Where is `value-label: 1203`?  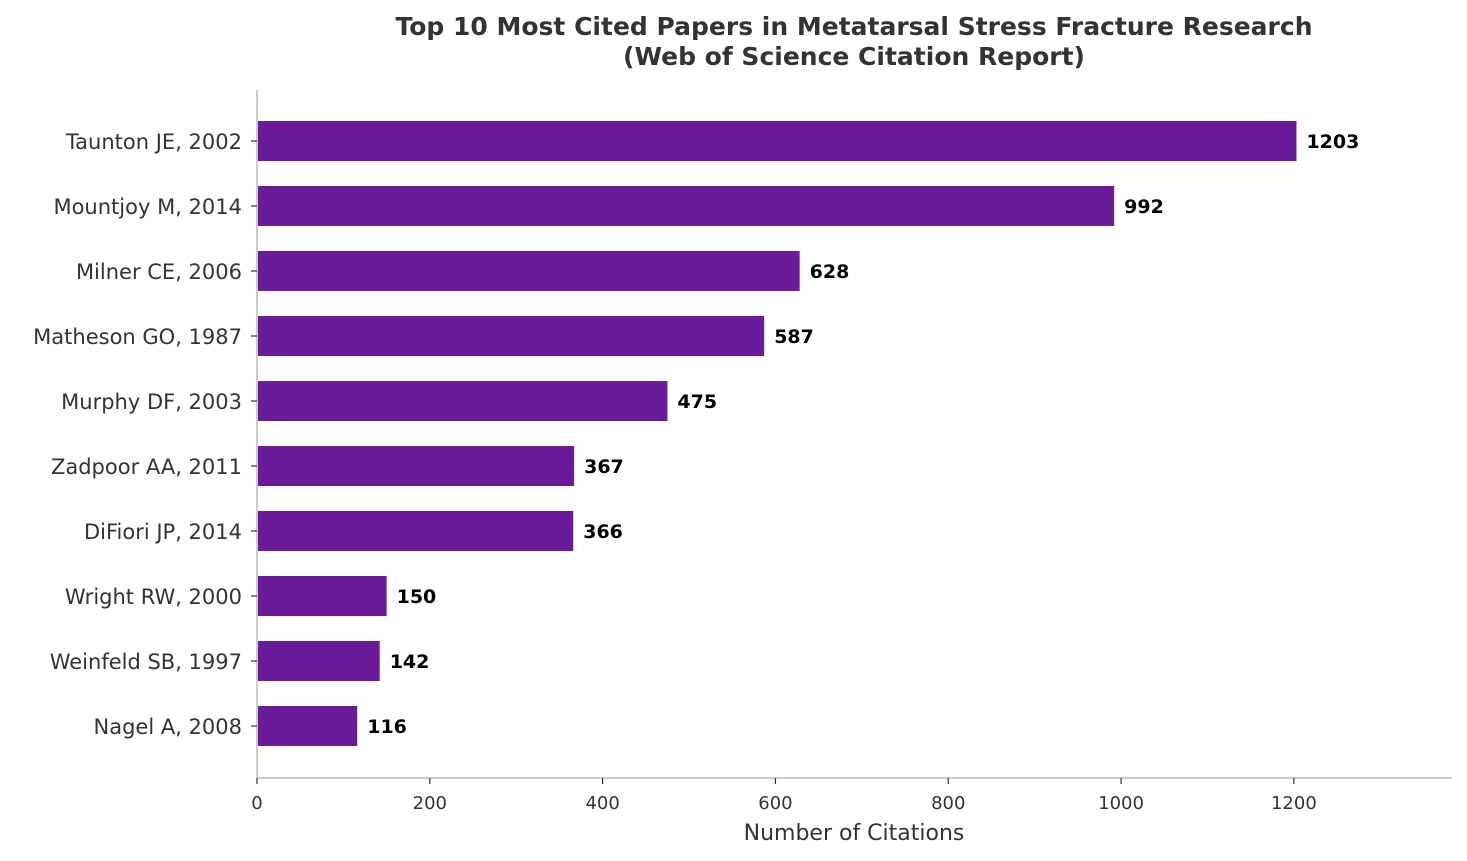 value-label: 1203 is located at coordinates (1332, 142).